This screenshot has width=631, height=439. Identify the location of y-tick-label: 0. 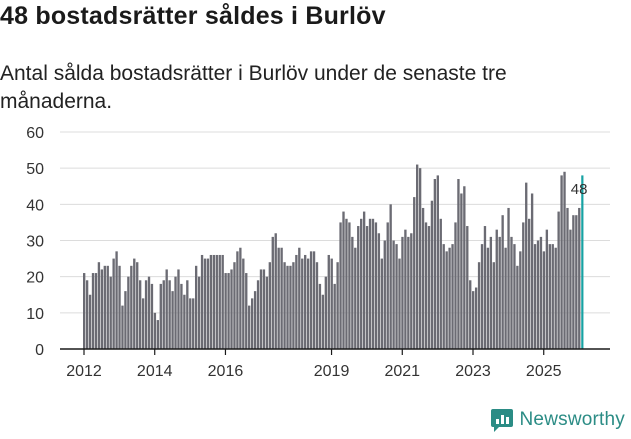
(39, 350).